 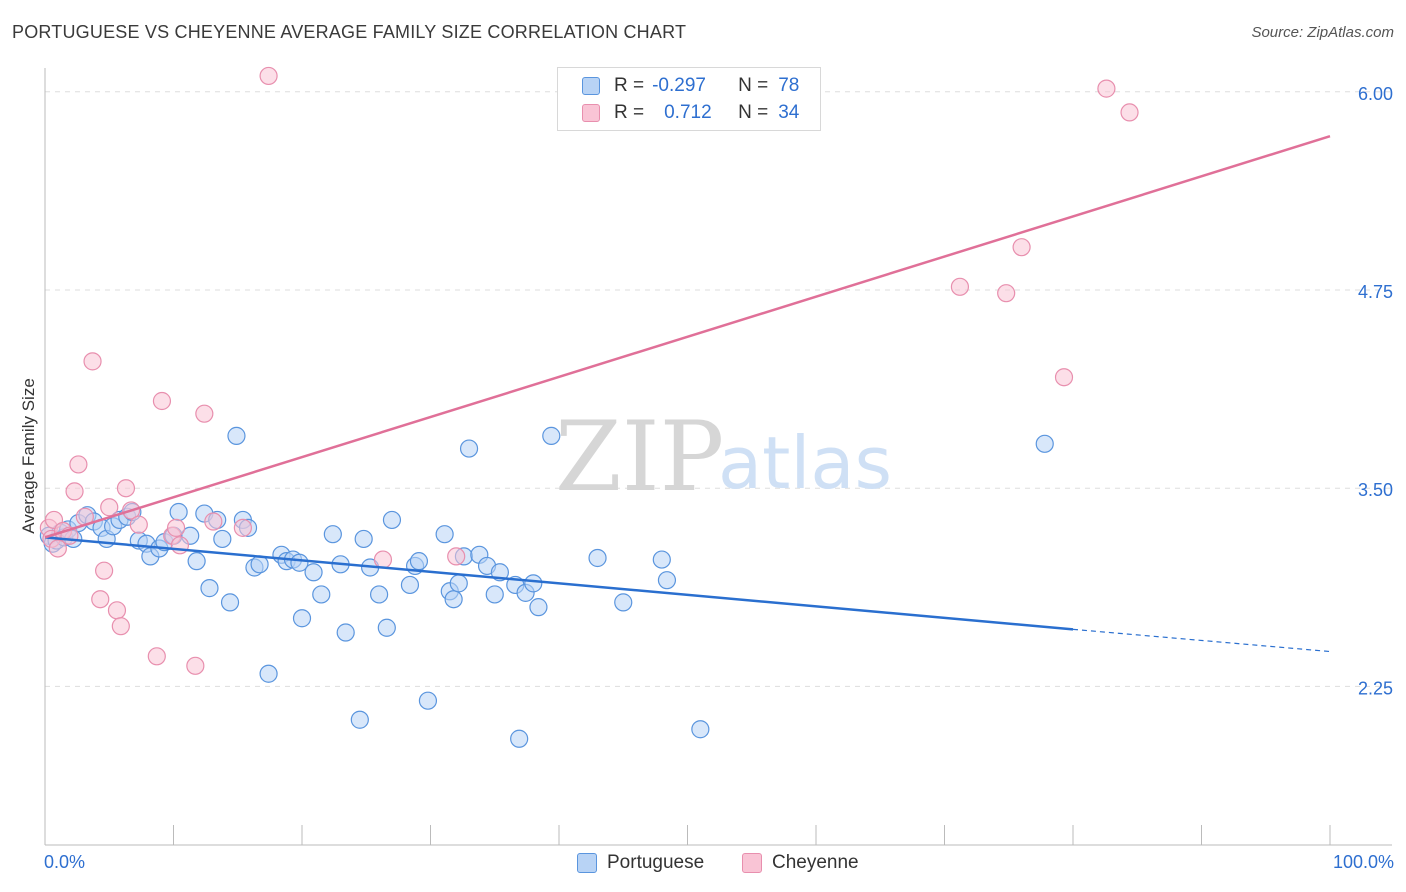 What do you see at coordinates (1363, 862) in the screenshot?
I see `x-max-label: 100.0%` at bounding box center [1363, 862].